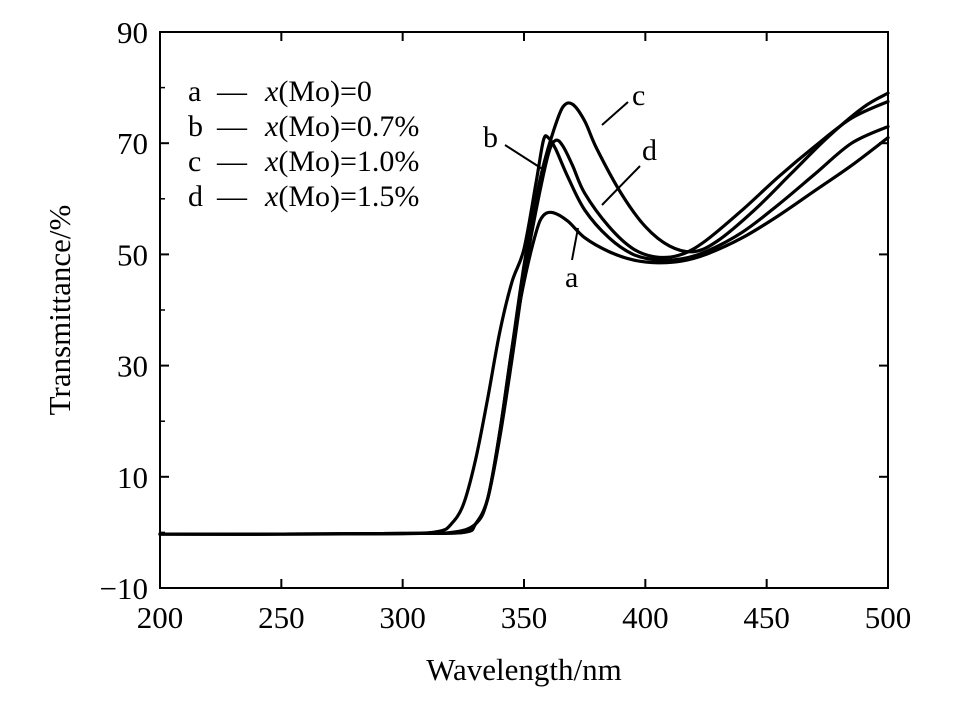  What do you see at coordinates (649, 150) in the screenshot?
I see `callout-d-label: d` at bounding box center [649, 150].